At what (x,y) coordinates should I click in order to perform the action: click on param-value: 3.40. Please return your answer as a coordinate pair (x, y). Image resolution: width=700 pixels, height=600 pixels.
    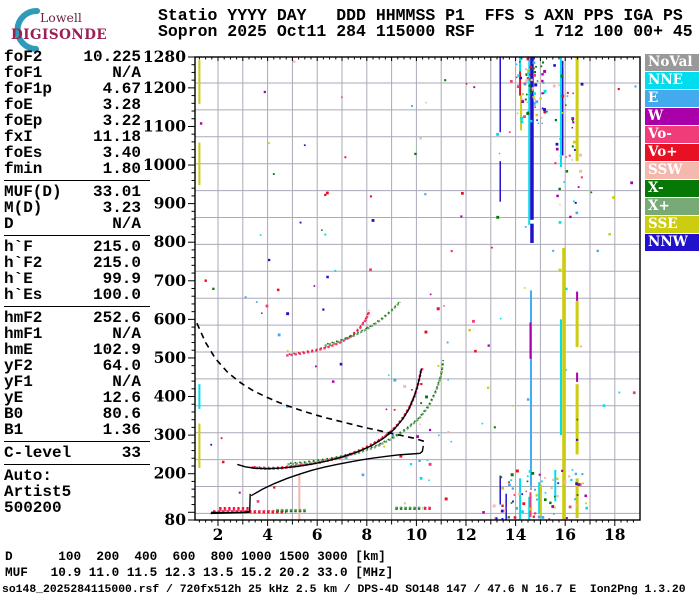
    Looking at the image, I should click on (121, 153).